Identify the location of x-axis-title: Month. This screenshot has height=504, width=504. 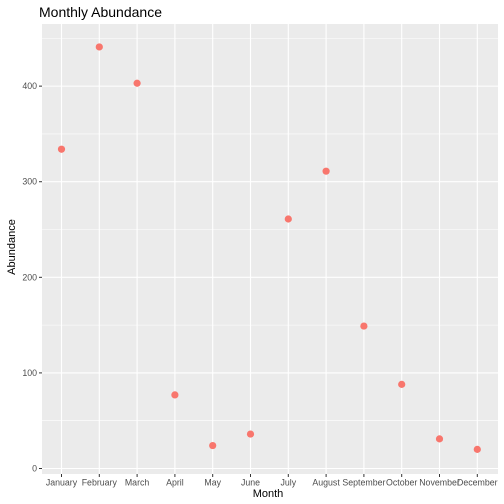
(268, 494).